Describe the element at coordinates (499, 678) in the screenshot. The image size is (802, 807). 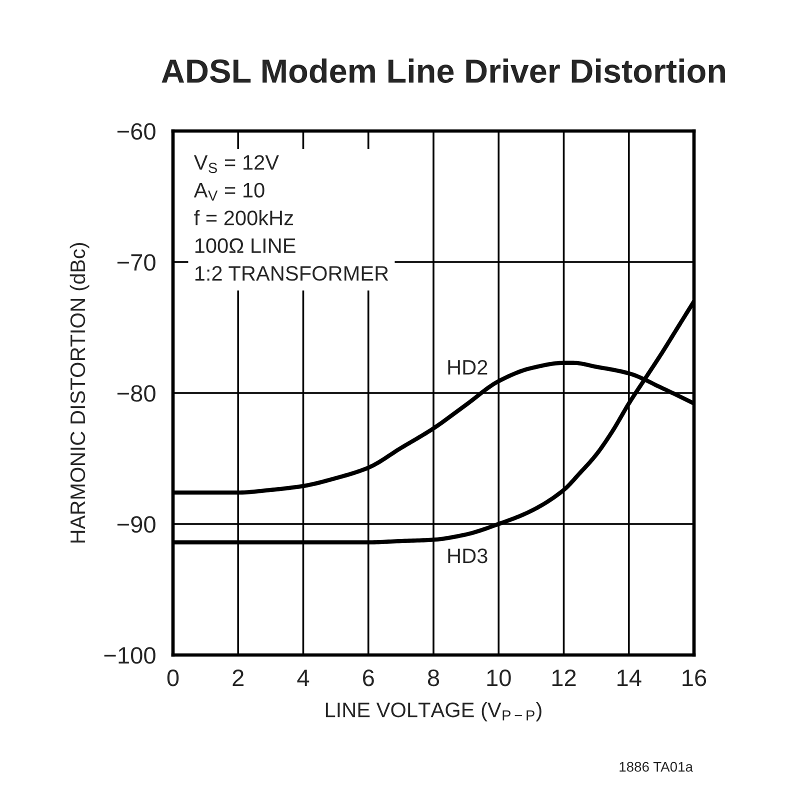
I see `x-tick-label: 10` at that location.